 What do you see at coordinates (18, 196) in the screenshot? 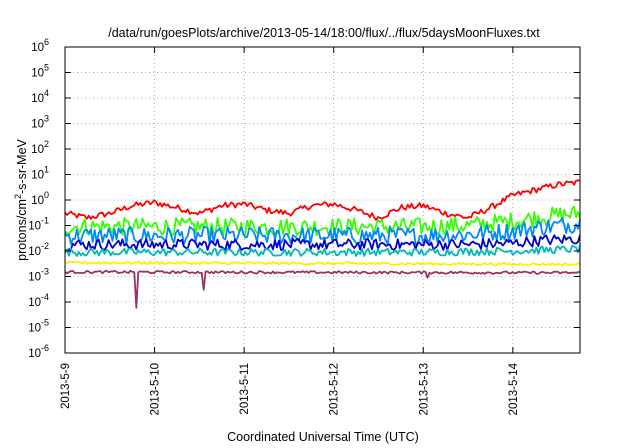
I see `y-axis-label-sup: 2` at bounding box center [18, 196].